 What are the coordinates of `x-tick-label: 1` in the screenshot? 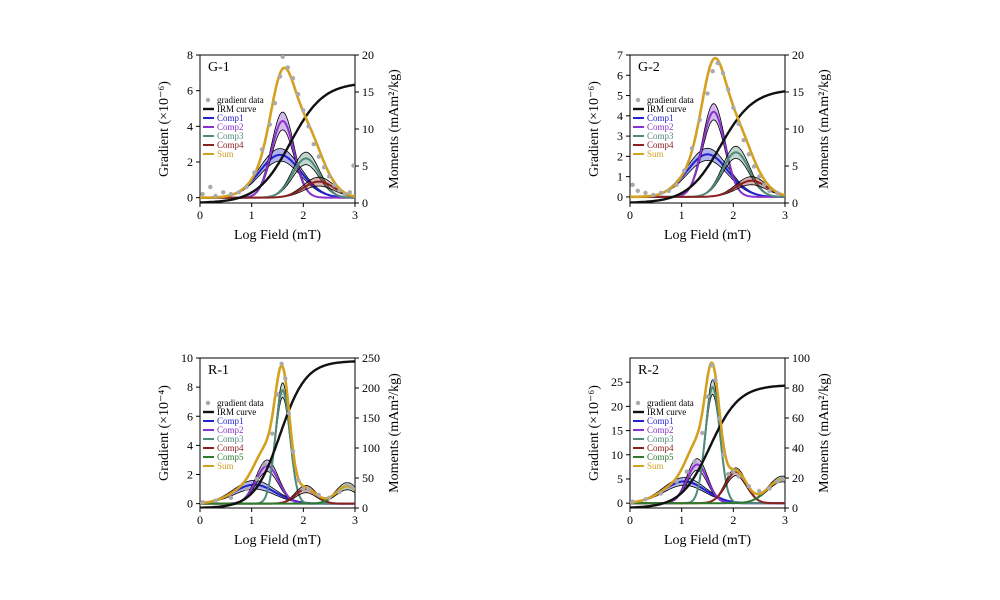 It's located at (252, 520).